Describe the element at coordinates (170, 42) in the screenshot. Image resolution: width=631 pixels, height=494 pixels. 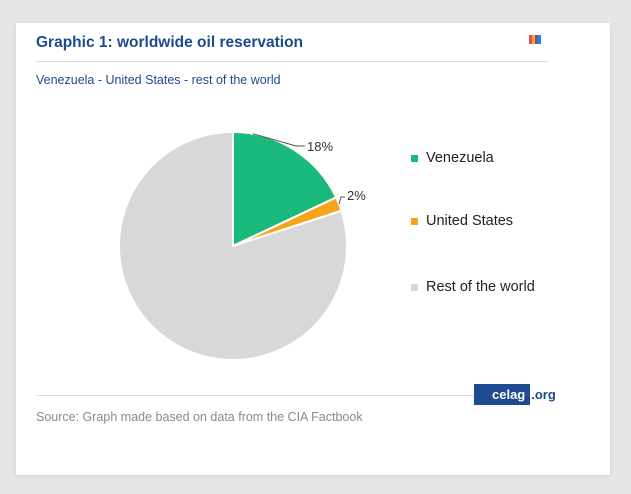
I see `chart-title: Graphic 1: worldwide oil reservation` at that location.